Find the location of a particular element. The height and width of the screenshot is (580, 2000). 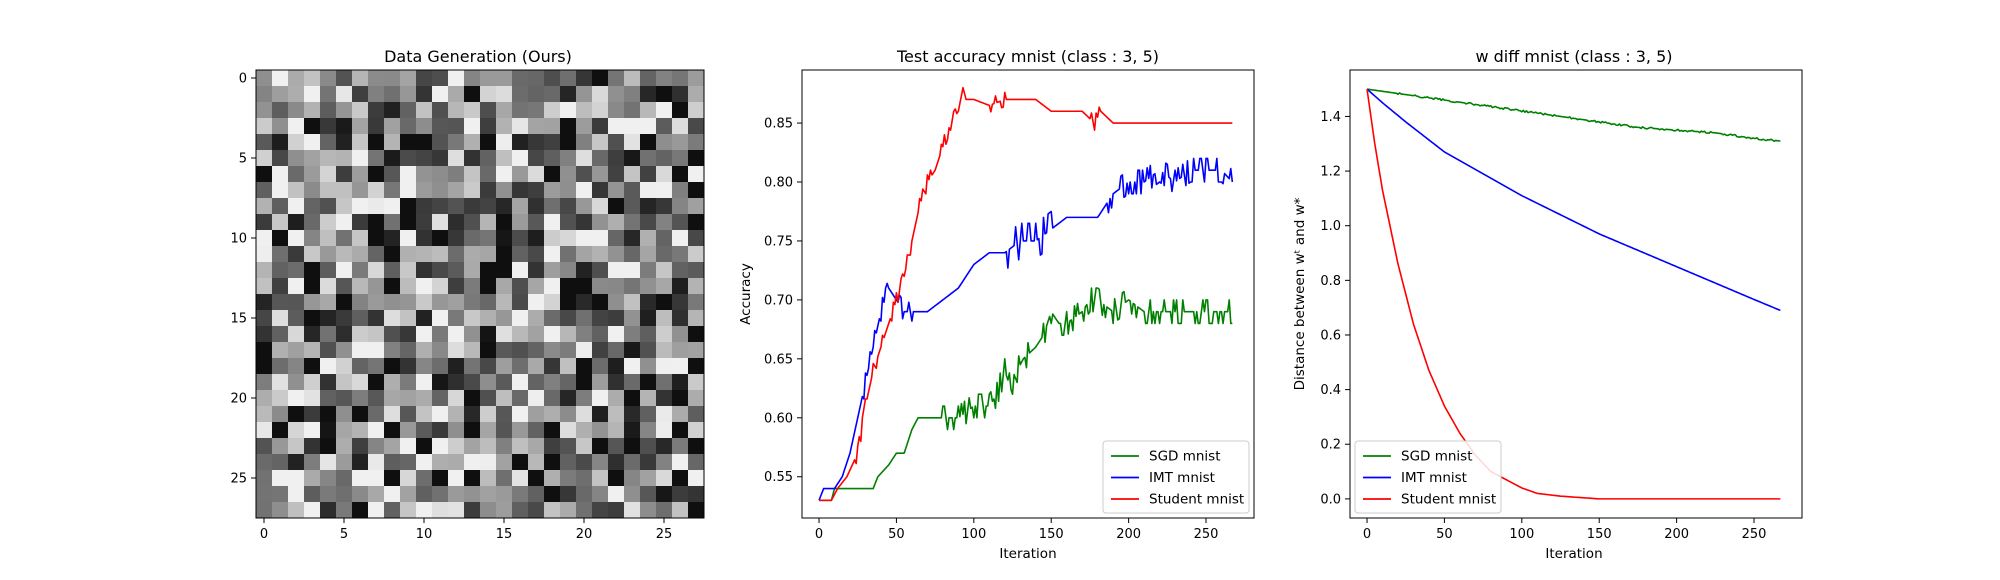

heatmap-xtick-label: 15 is located at coordinates (504, 534).